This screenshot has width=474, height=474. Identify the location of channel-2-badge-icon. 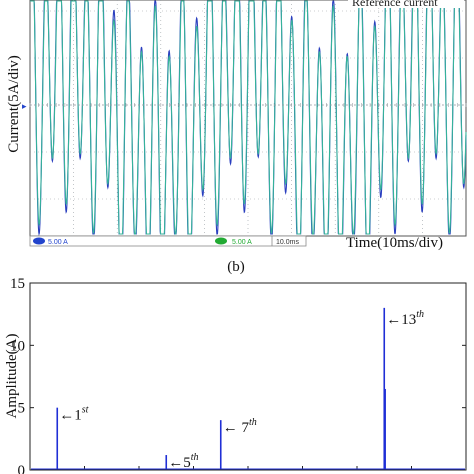
(221, 241).